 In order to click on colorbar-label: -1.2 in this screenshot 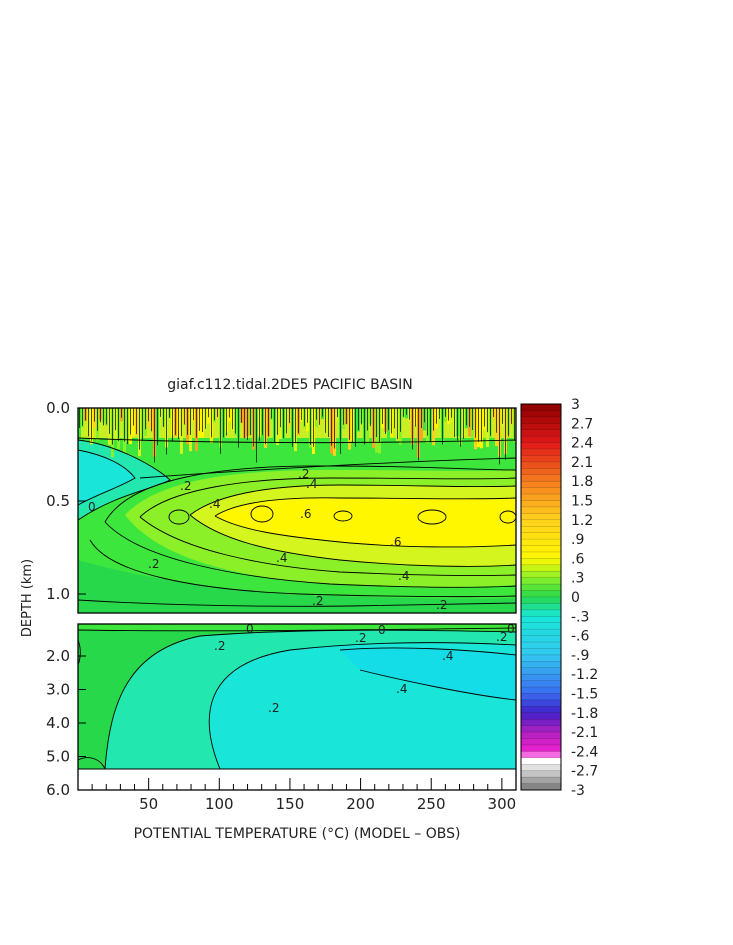, I will do `click(584, 675)`.